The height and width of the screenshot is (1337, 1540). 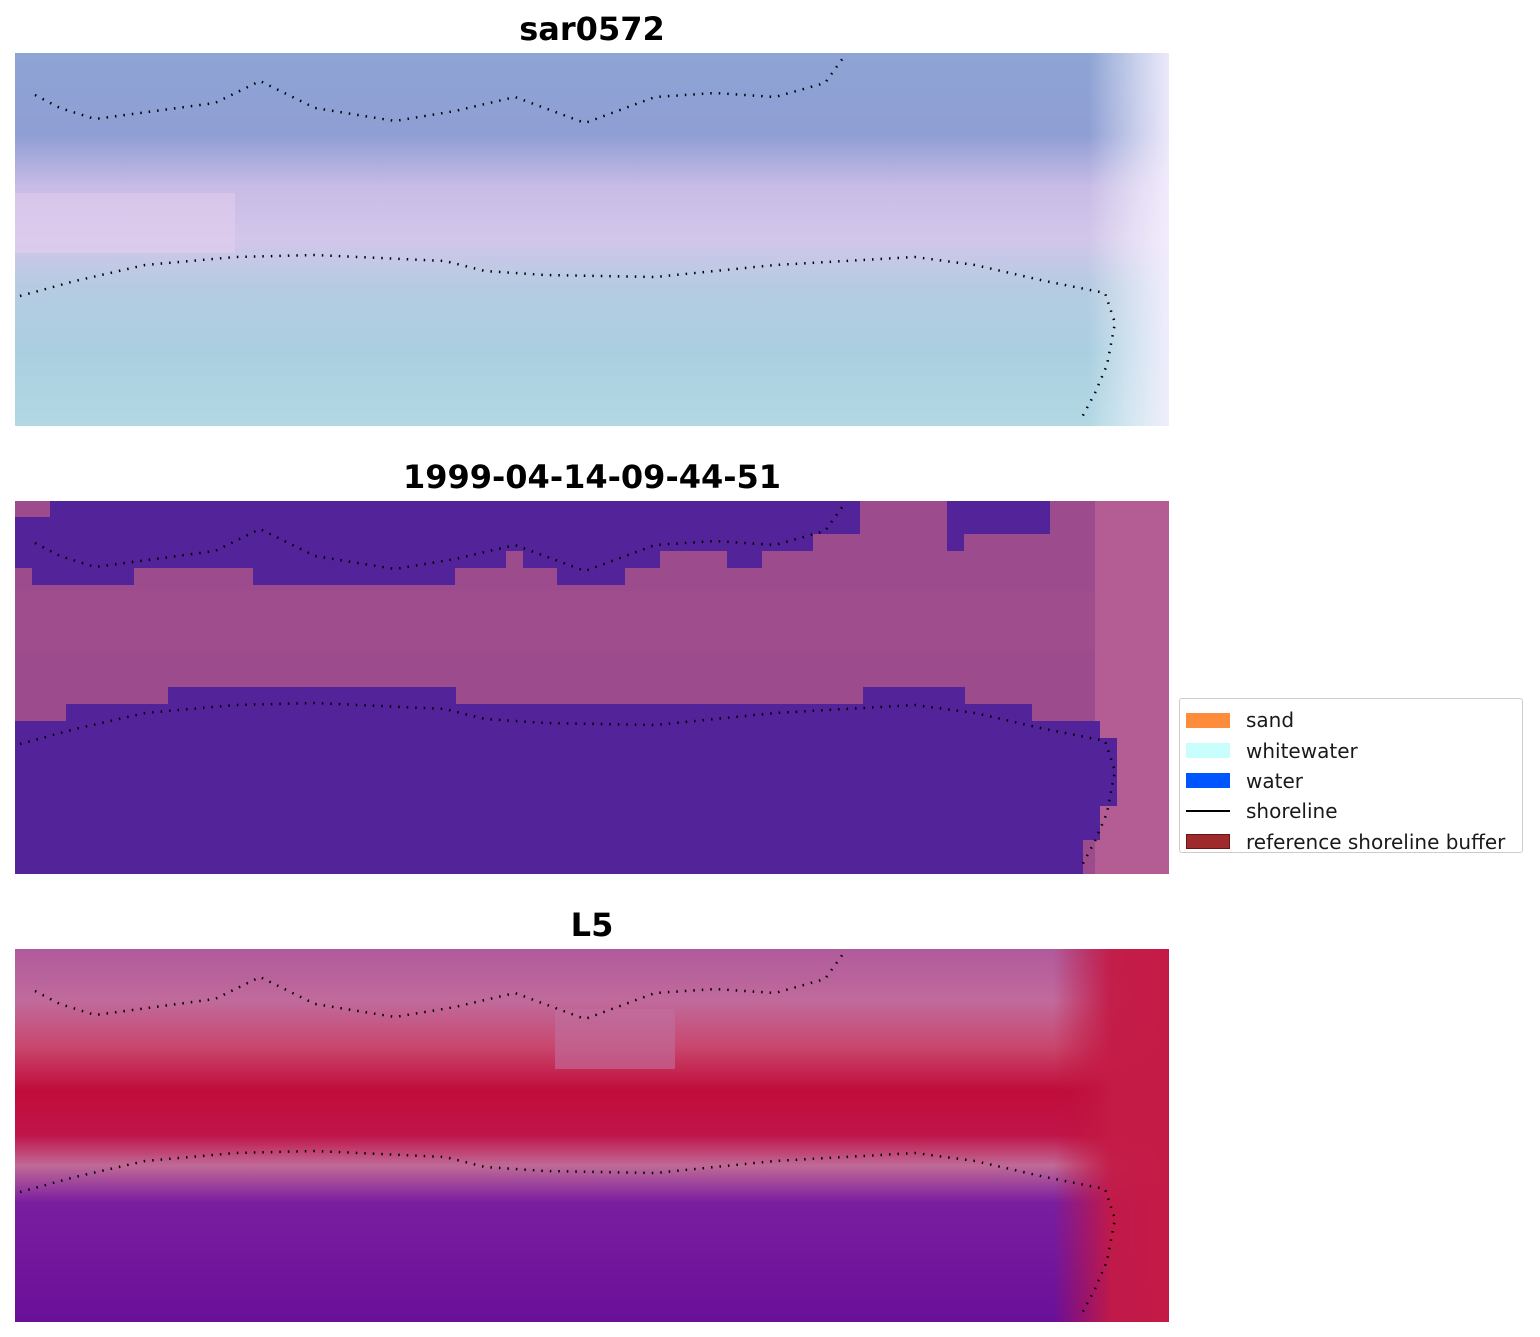 I want to click on panel-title-index: L5, so click(x=592, y=925).